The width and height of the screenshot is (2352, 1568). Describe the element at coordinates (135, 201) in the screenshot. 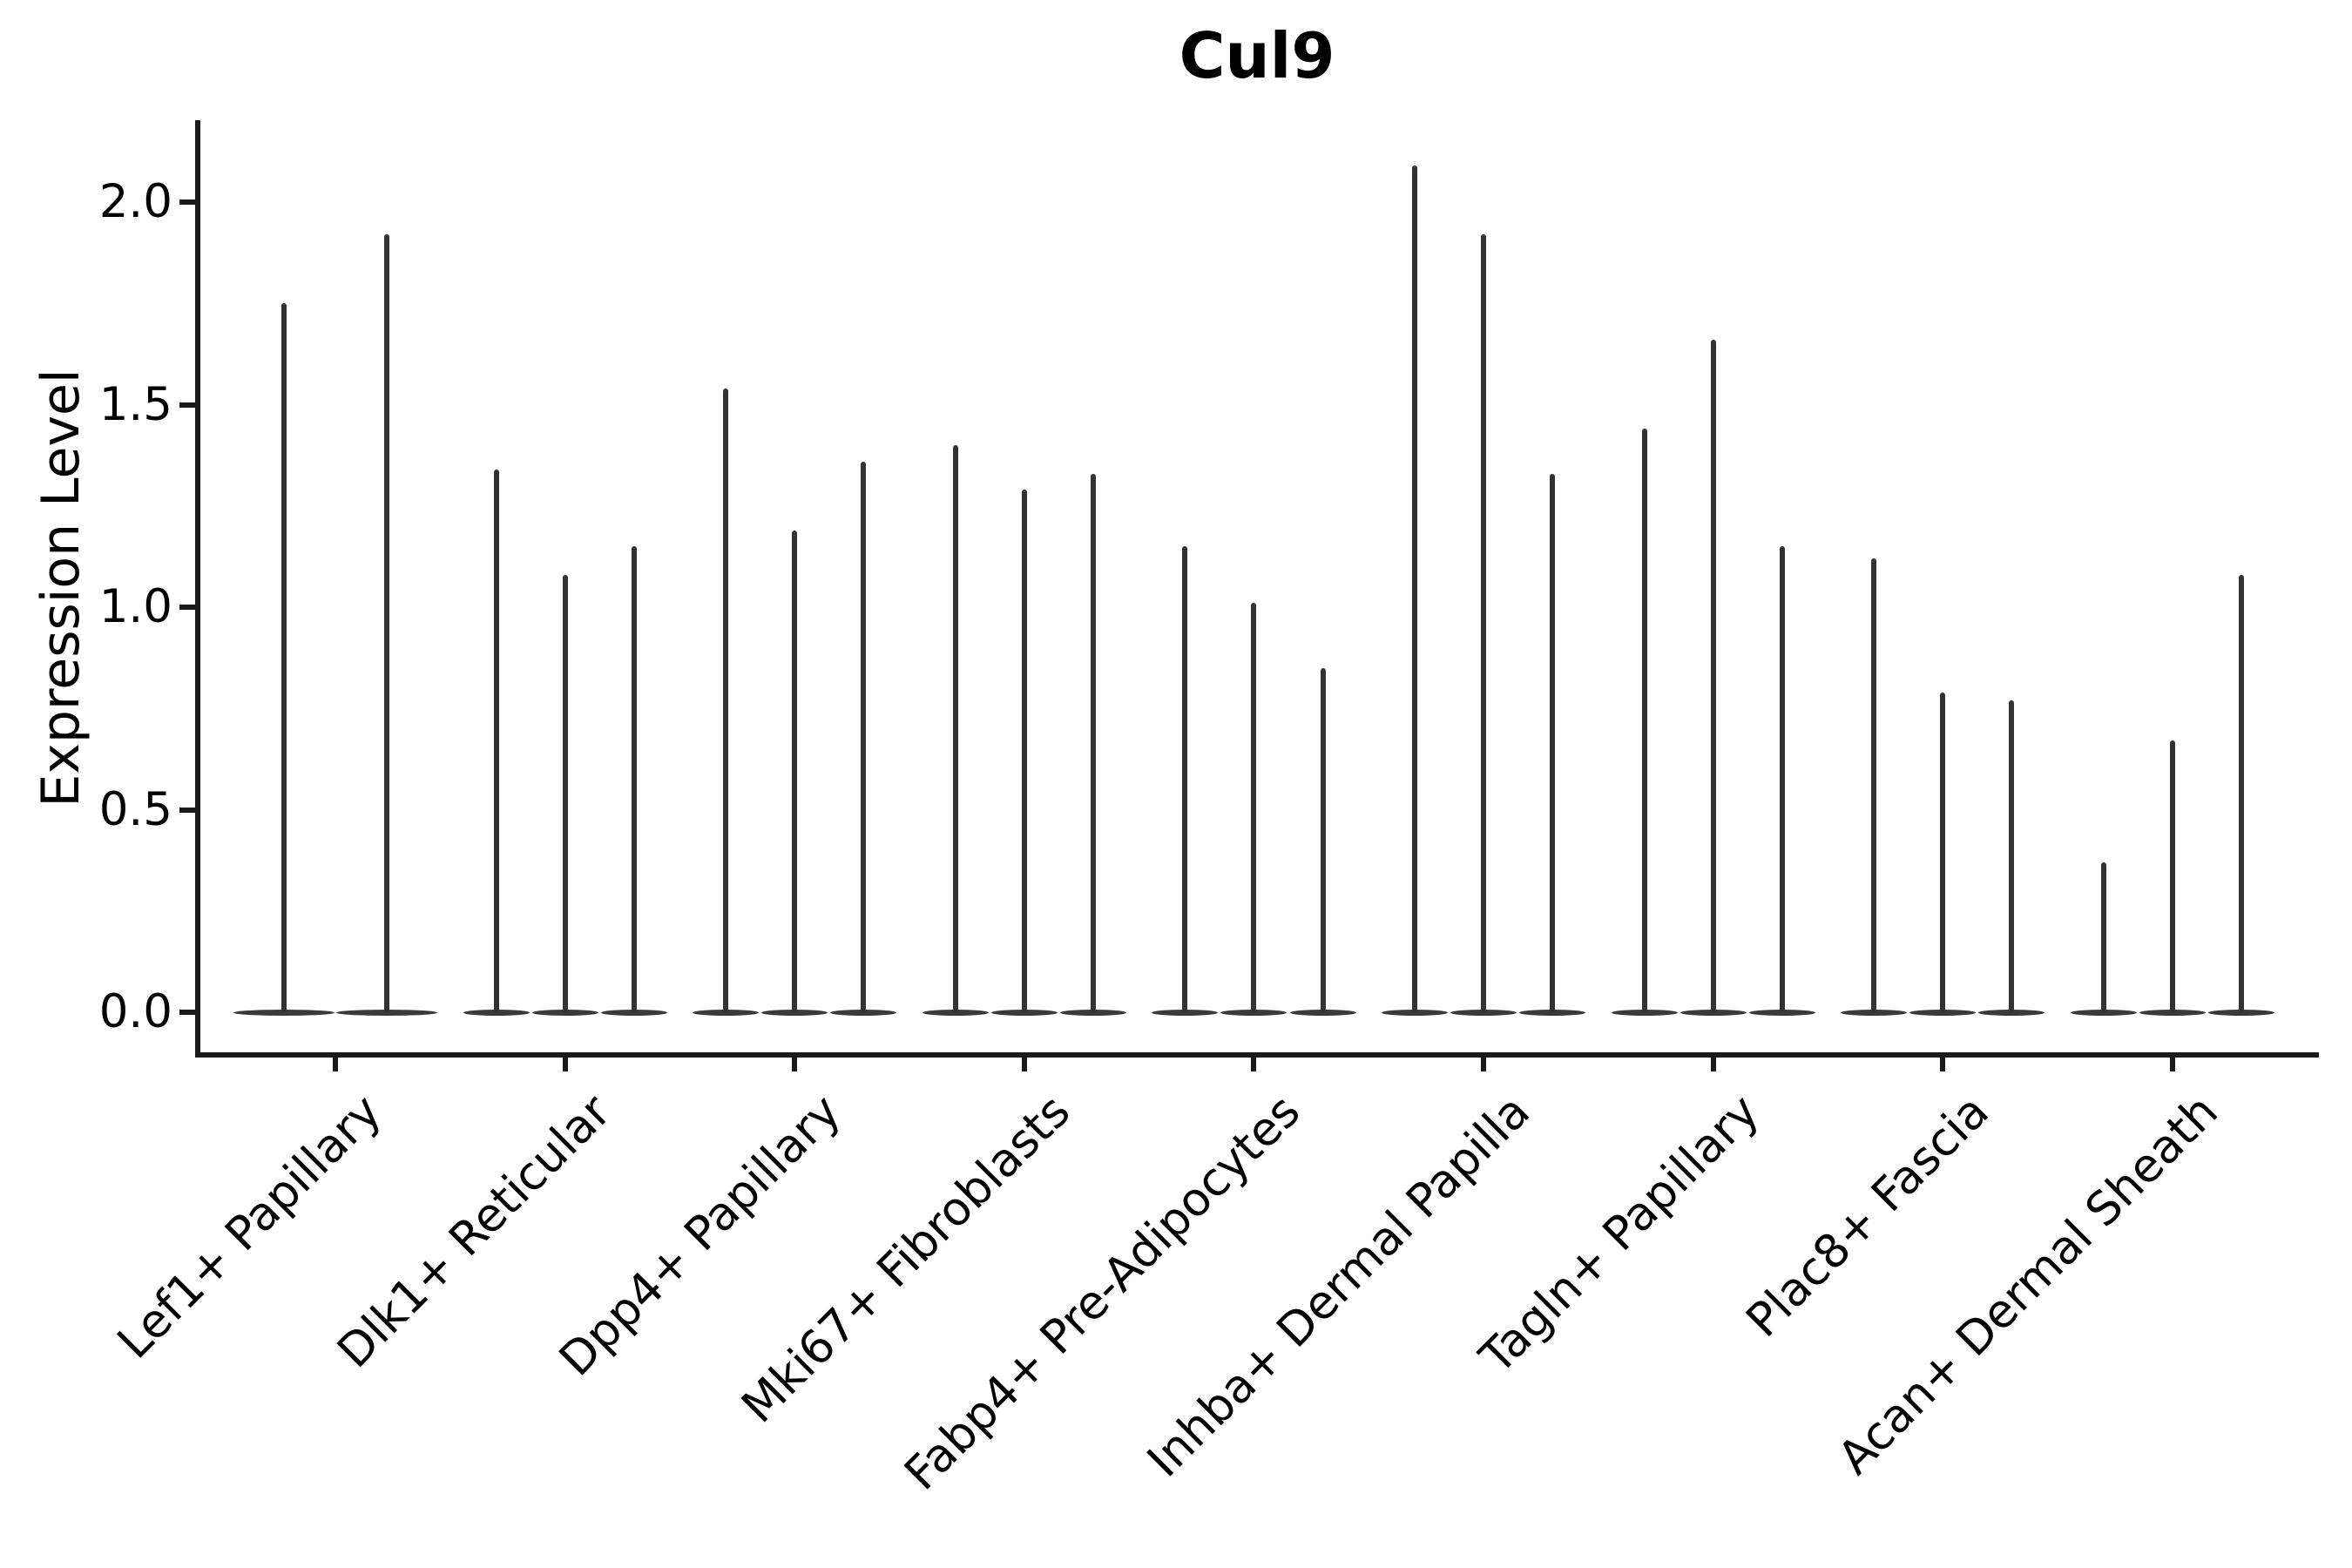

I see `y-tick-label: 2.0` at that location.